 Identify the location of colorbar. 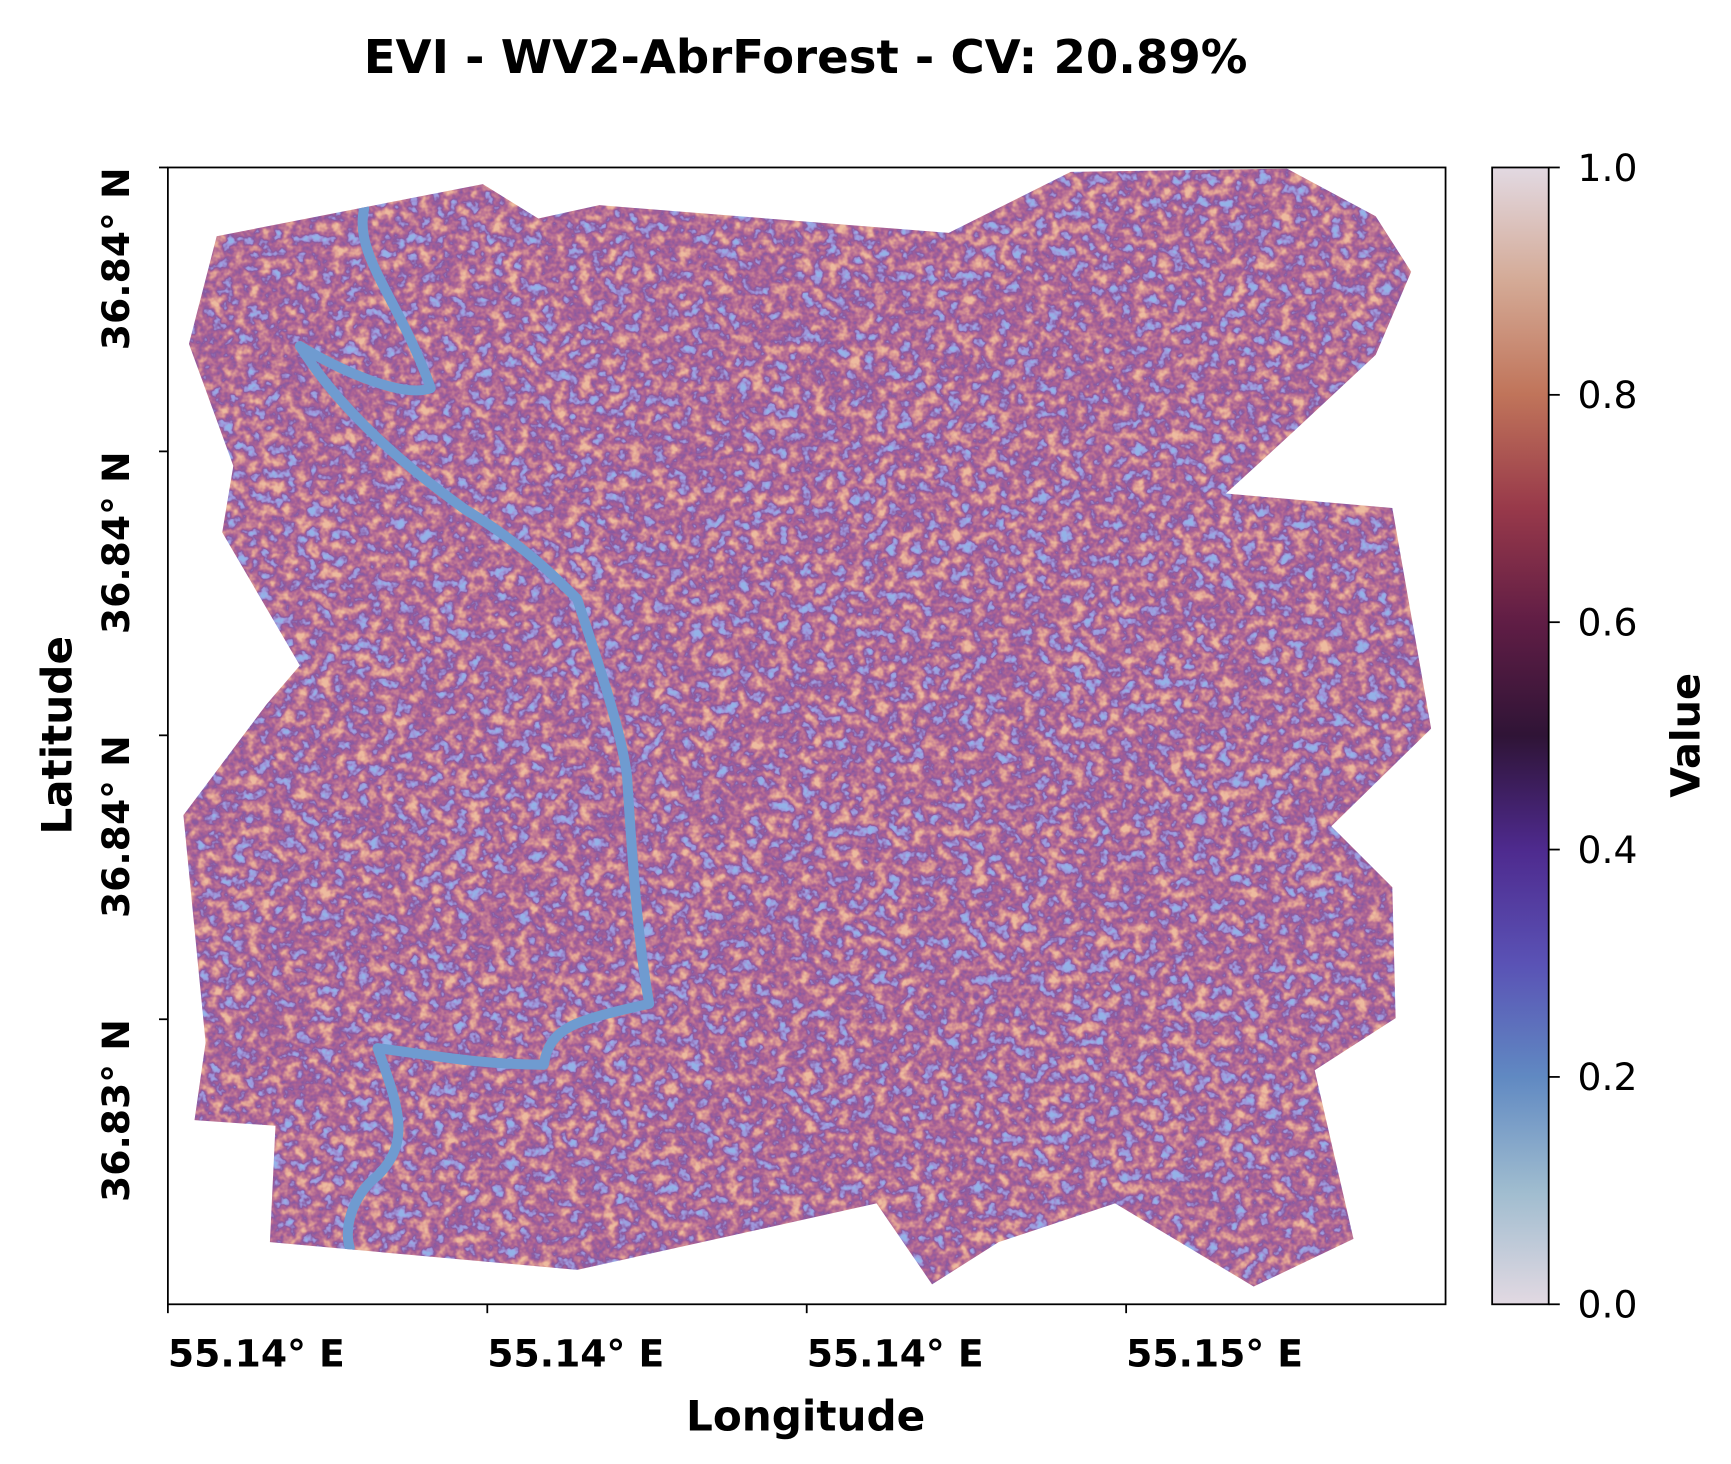
(1520, 736).